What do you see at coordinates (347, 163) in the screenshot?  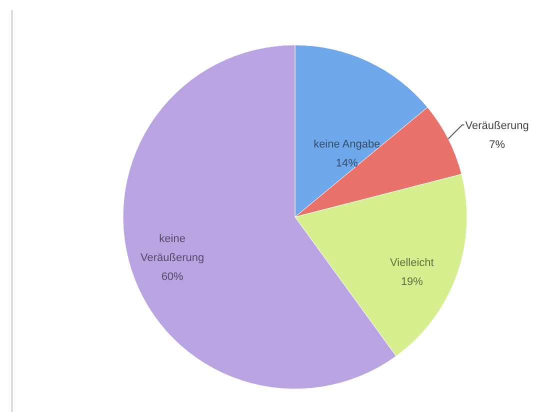 I see `data-label: 14%` at bounding box center [347, 163].